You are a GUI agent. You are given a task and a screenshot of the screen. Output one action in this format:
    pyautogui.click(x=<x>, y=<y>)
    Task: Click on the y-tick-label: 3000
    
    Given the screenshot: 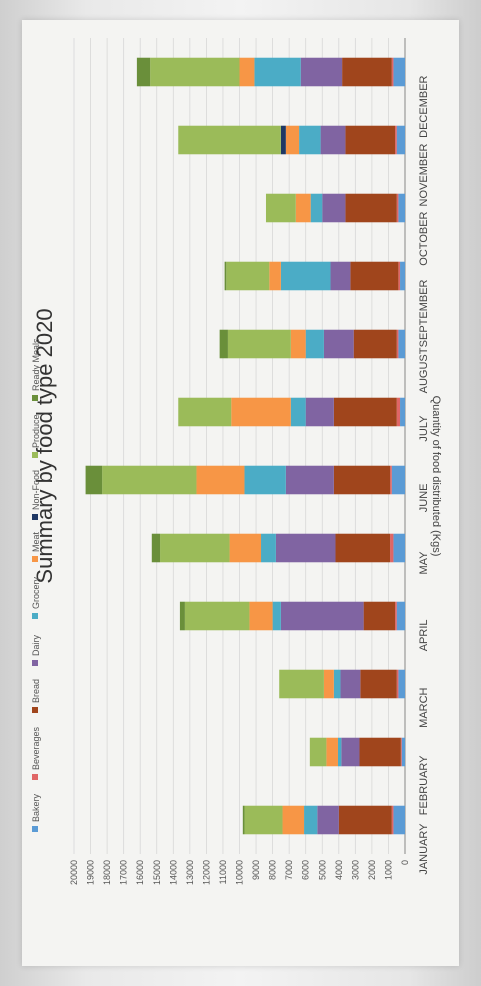 What is the action you would take?
    pyautogui.click(x=355, y=870)
    